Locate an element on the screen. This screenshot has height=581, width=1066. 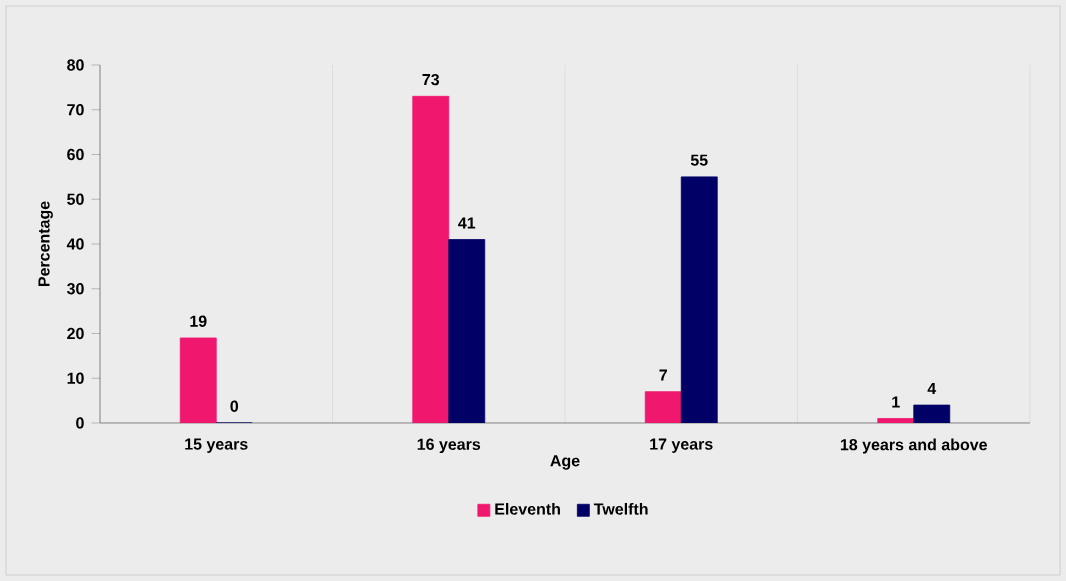
data-label: 0 is located at coordinates (234, 406).